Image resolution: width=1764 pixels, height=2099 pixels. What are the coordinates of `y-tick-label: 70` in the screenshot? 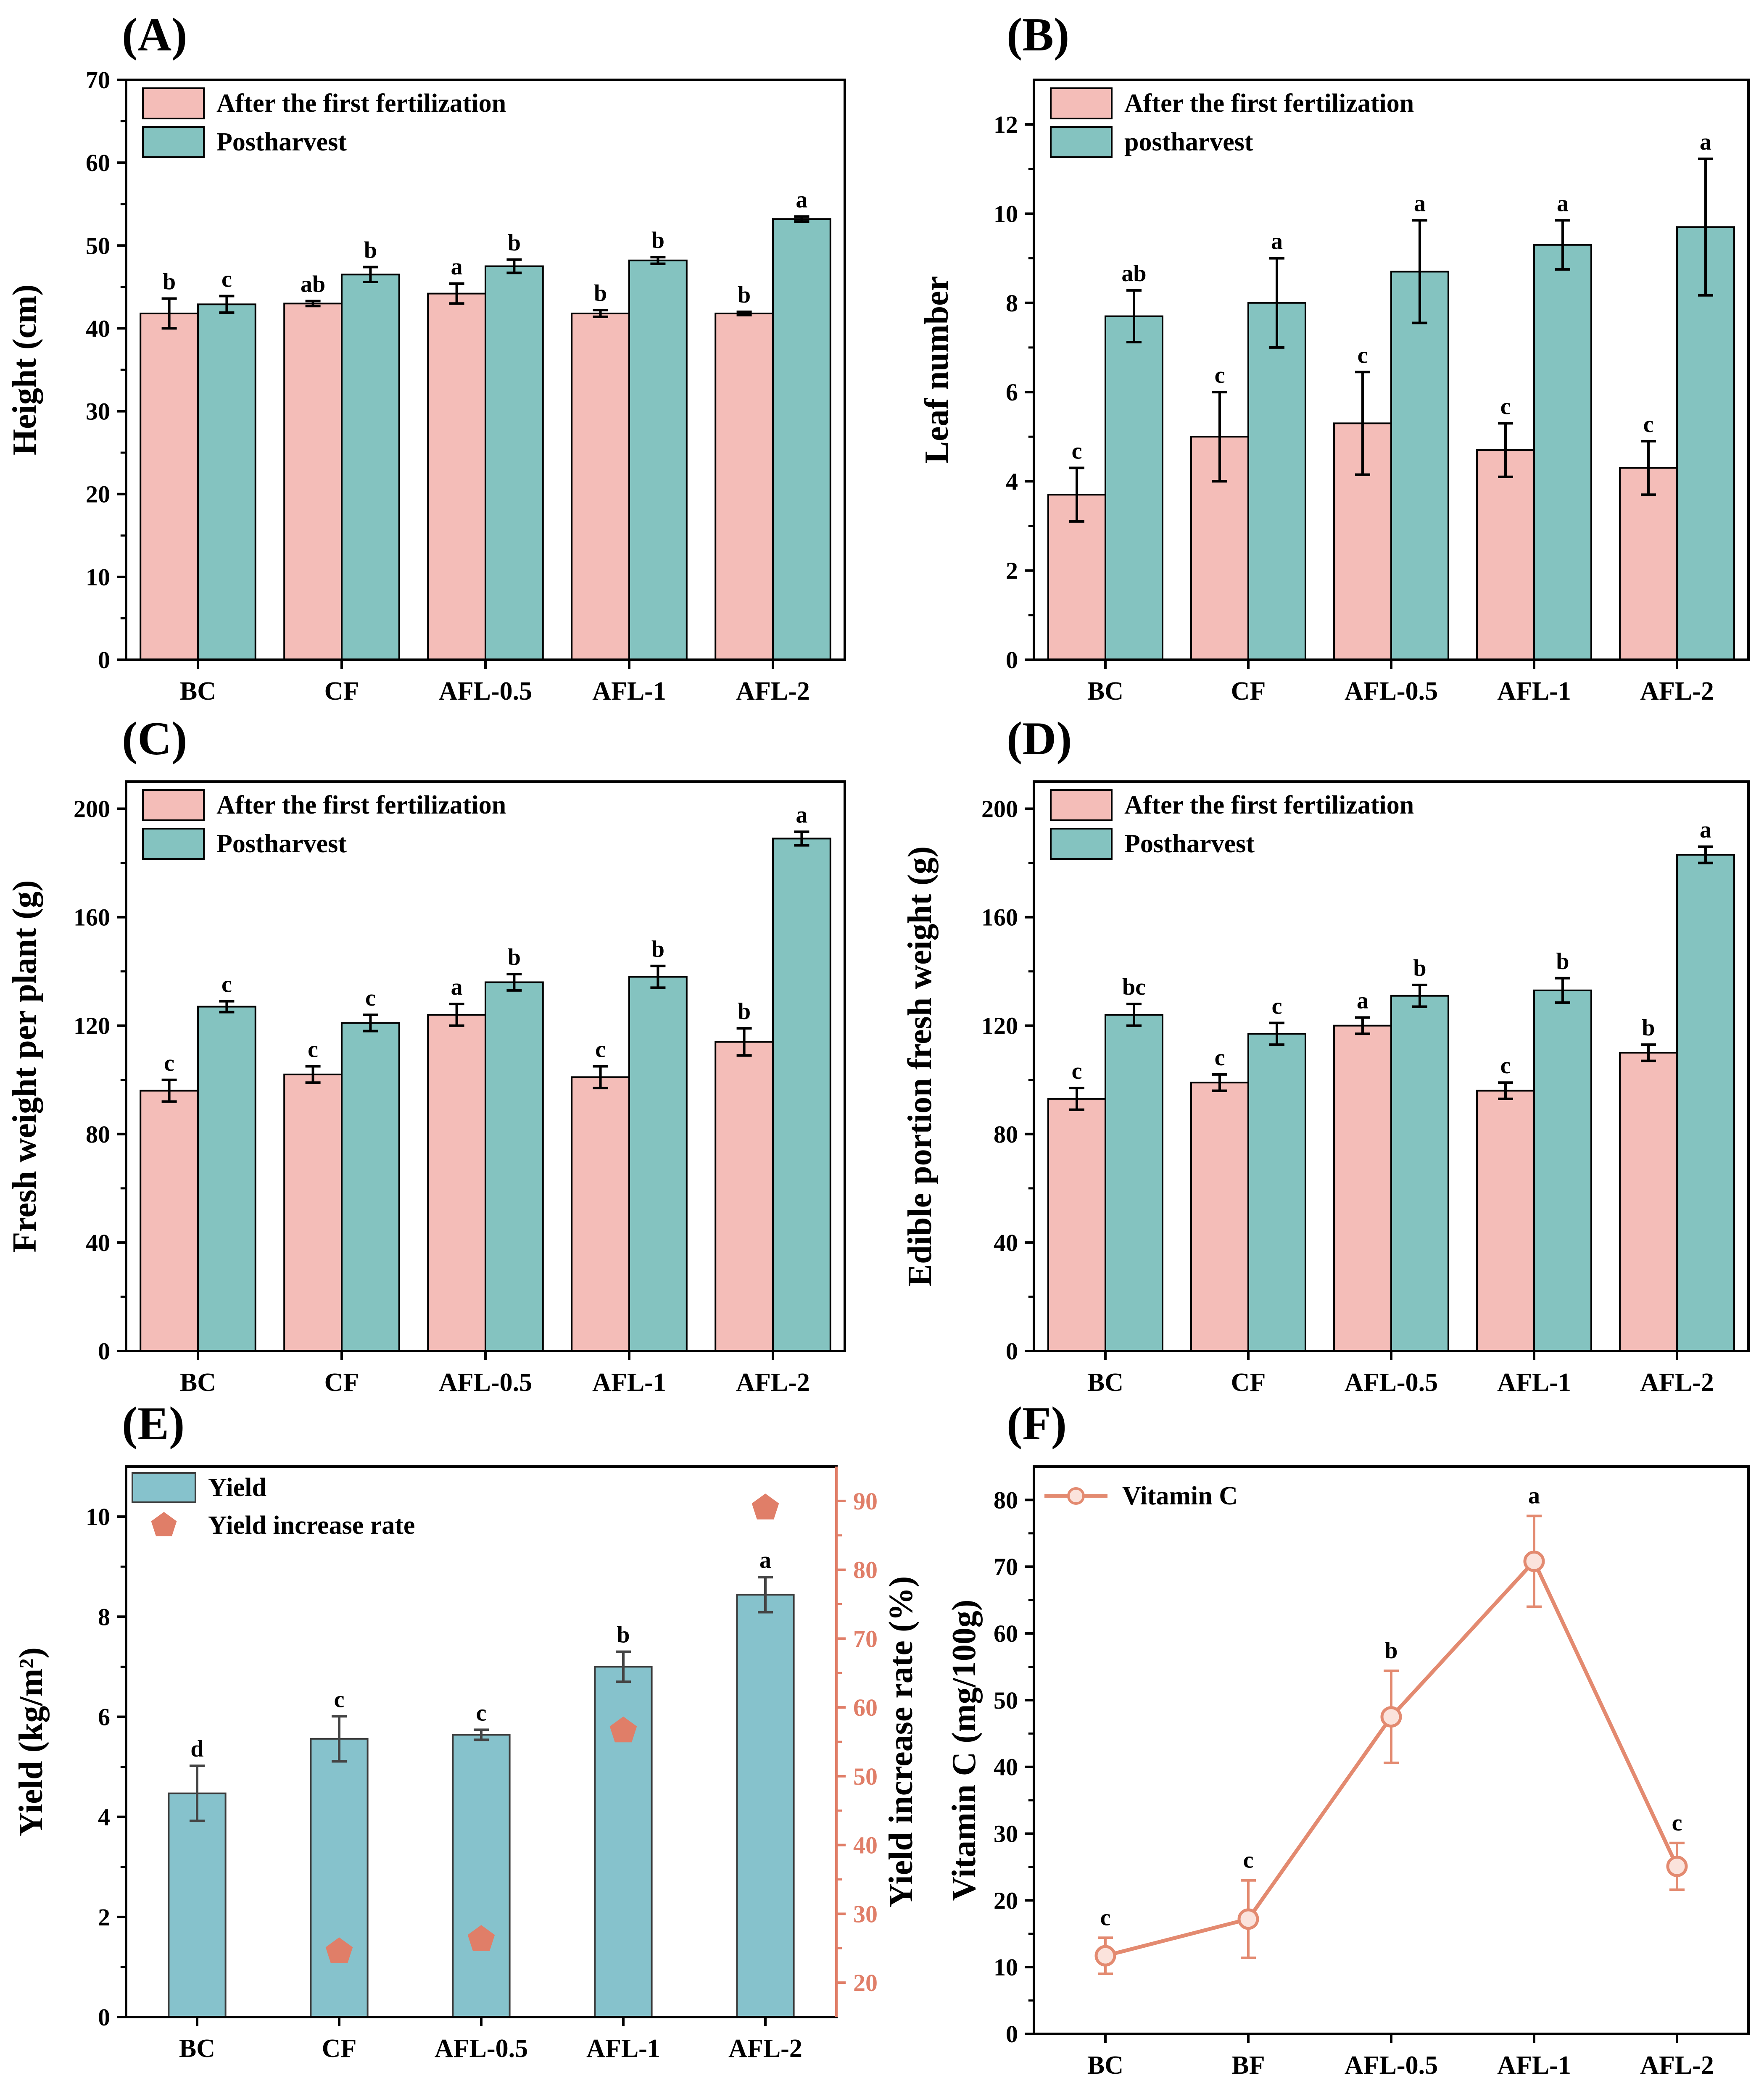 It's located at (98, 80).